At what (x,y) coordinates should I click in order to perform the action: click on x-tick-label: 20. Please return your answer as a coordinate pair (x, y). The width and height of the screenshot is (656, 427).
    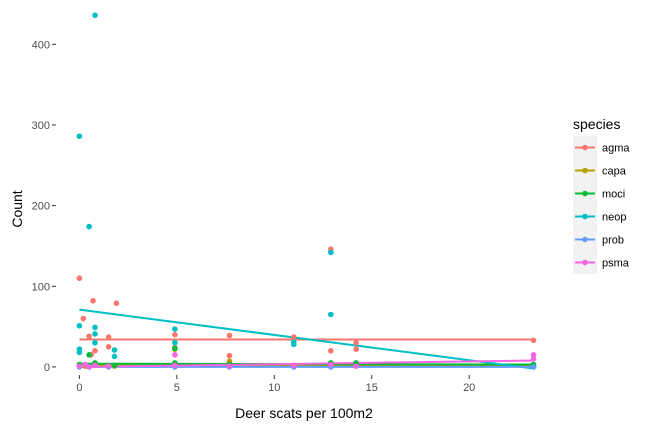
    Looking at the image, I should click on (469, 388).